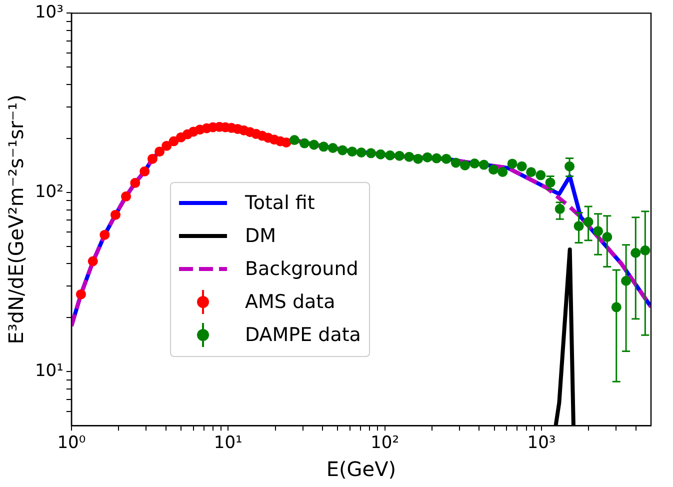 This screenshot has height=487, width=673. Describe the element at coordinates (279, 203) in the screenshot. I see `legend-label: Total fit` at that location.